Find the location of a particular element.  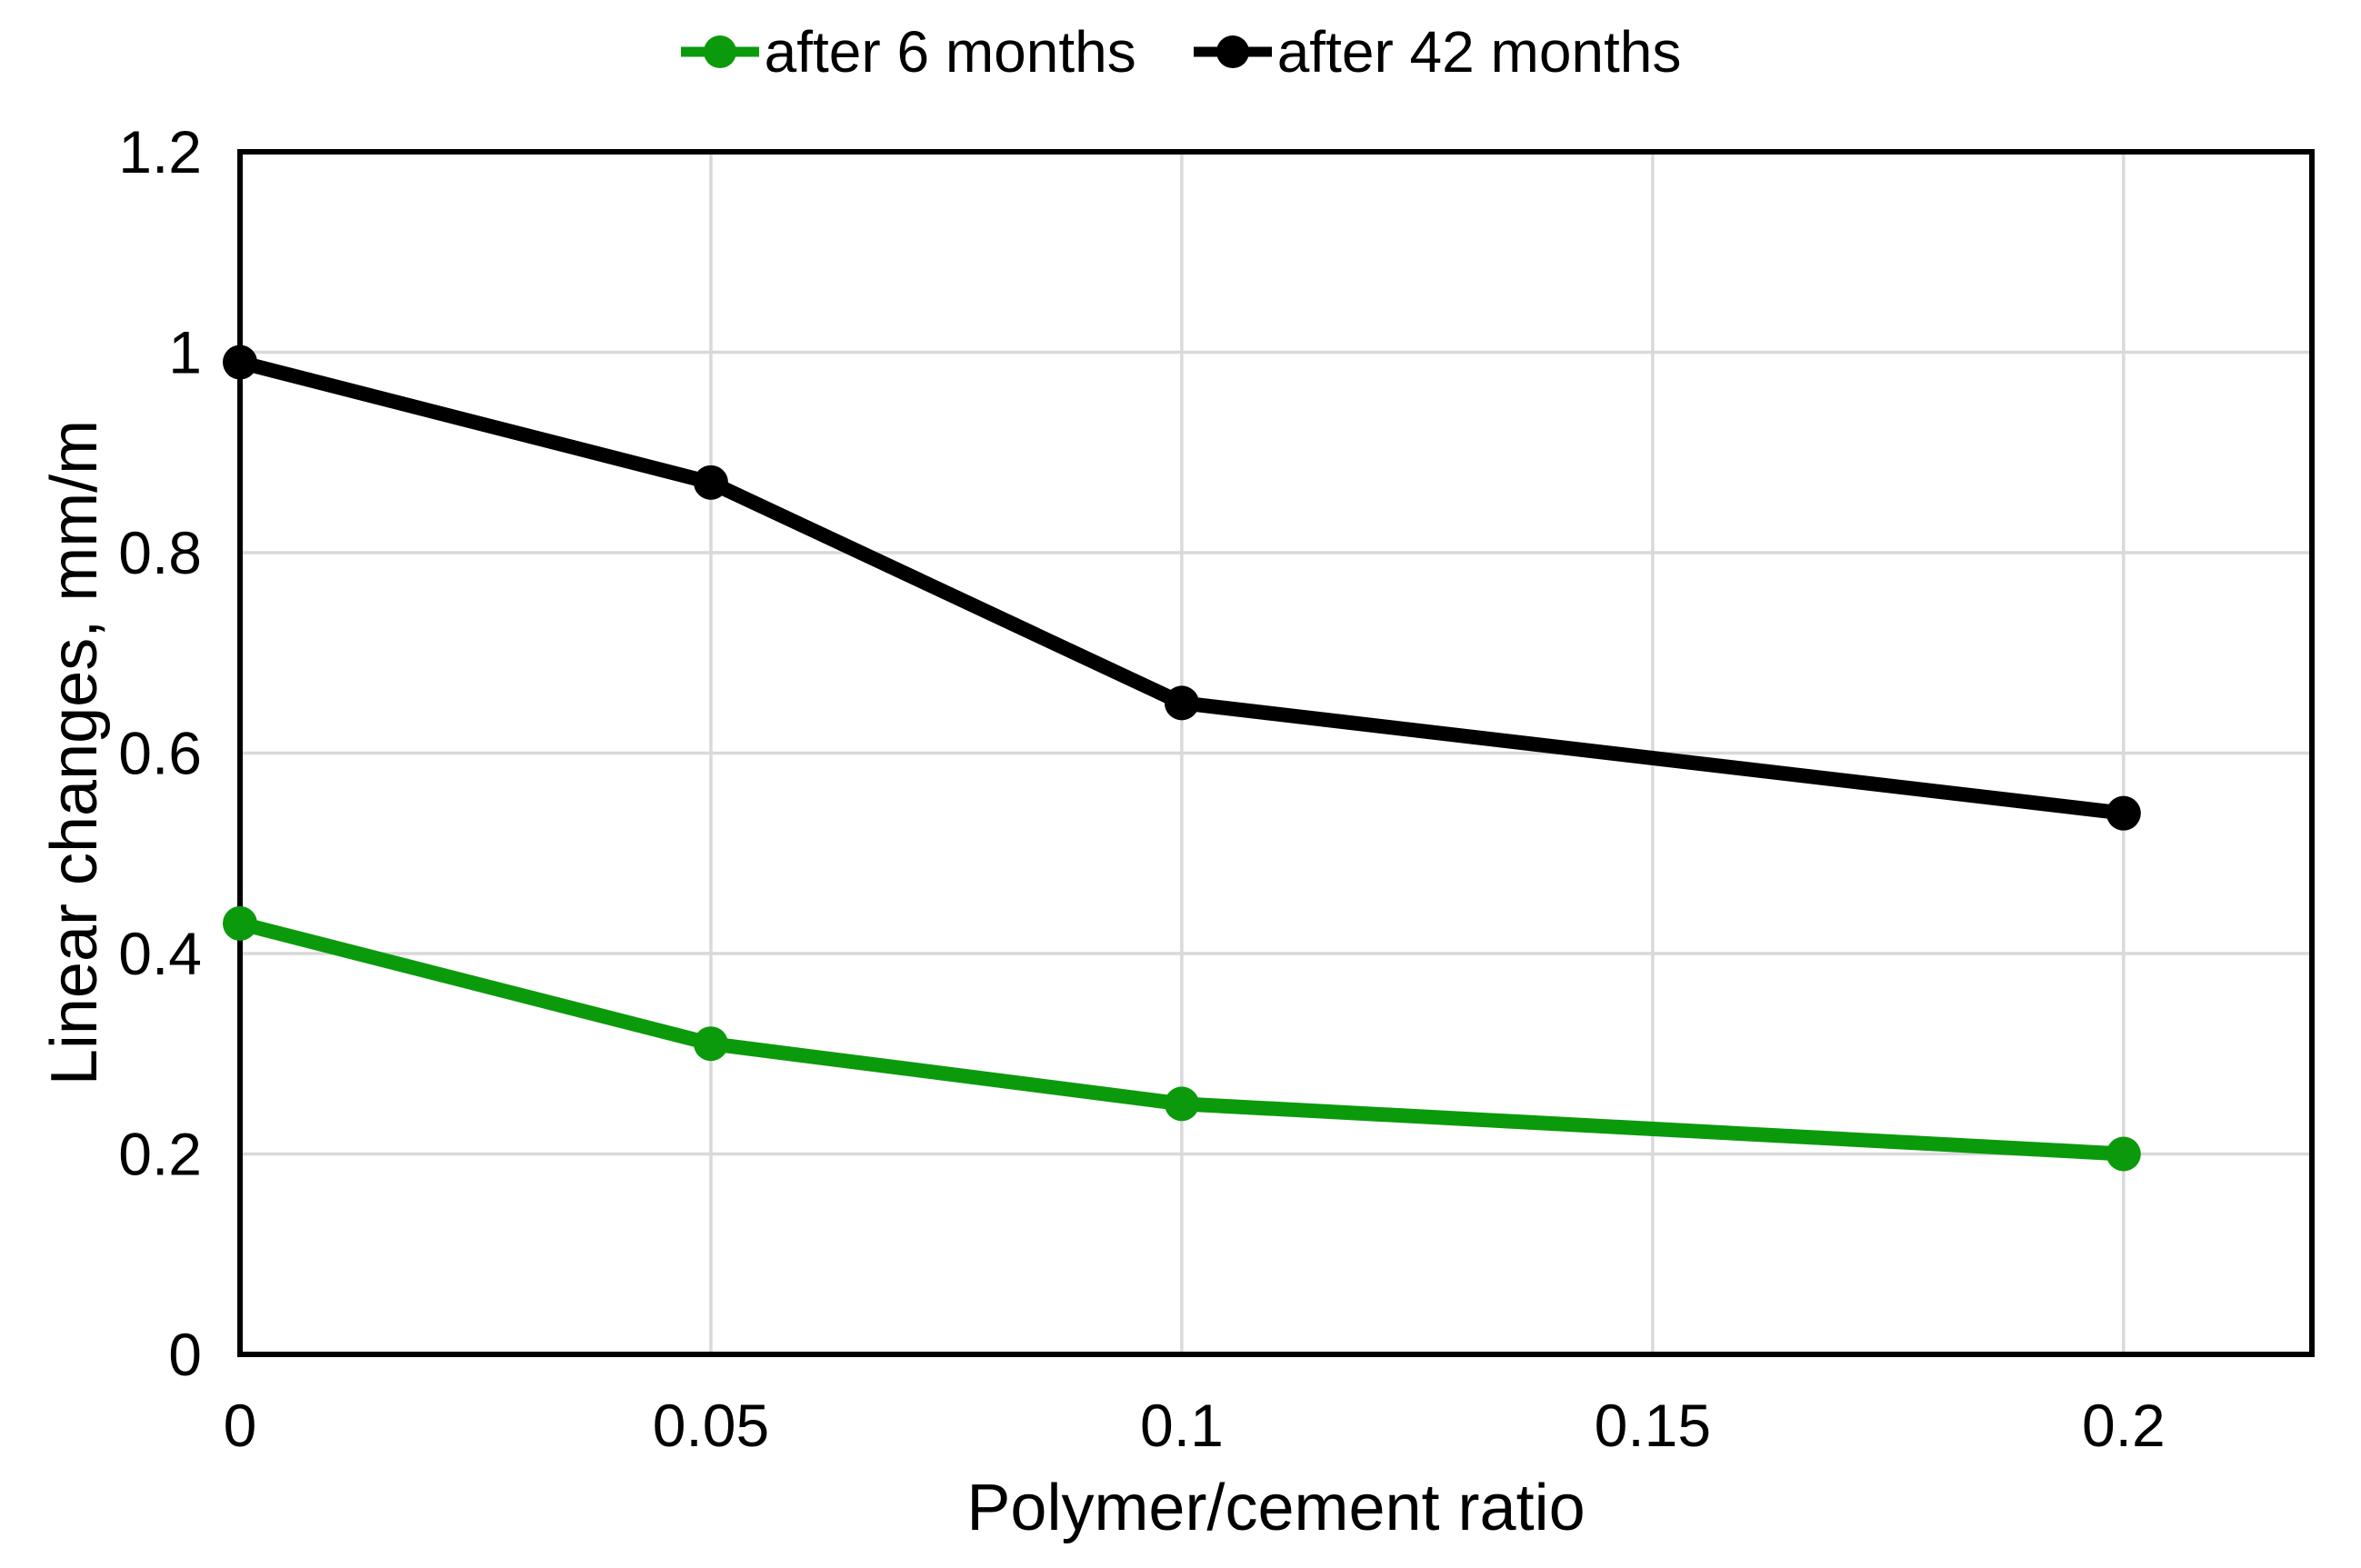

legend: after 6 months after 42 months is located at coordinates (1180, 52).